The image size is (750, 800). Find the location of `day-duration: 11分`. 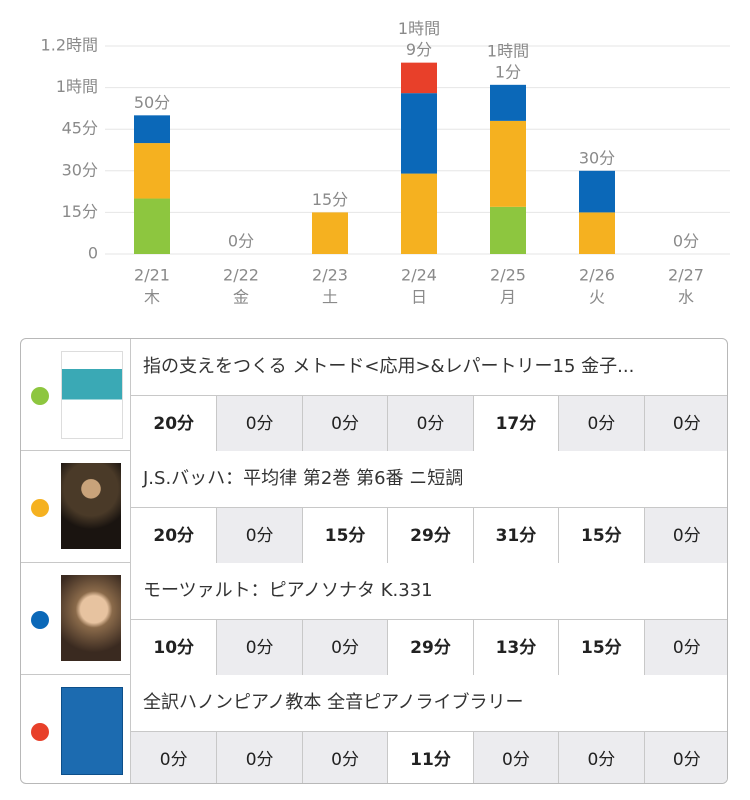

day-duration: 11分 is located at coordinates (430, 757).